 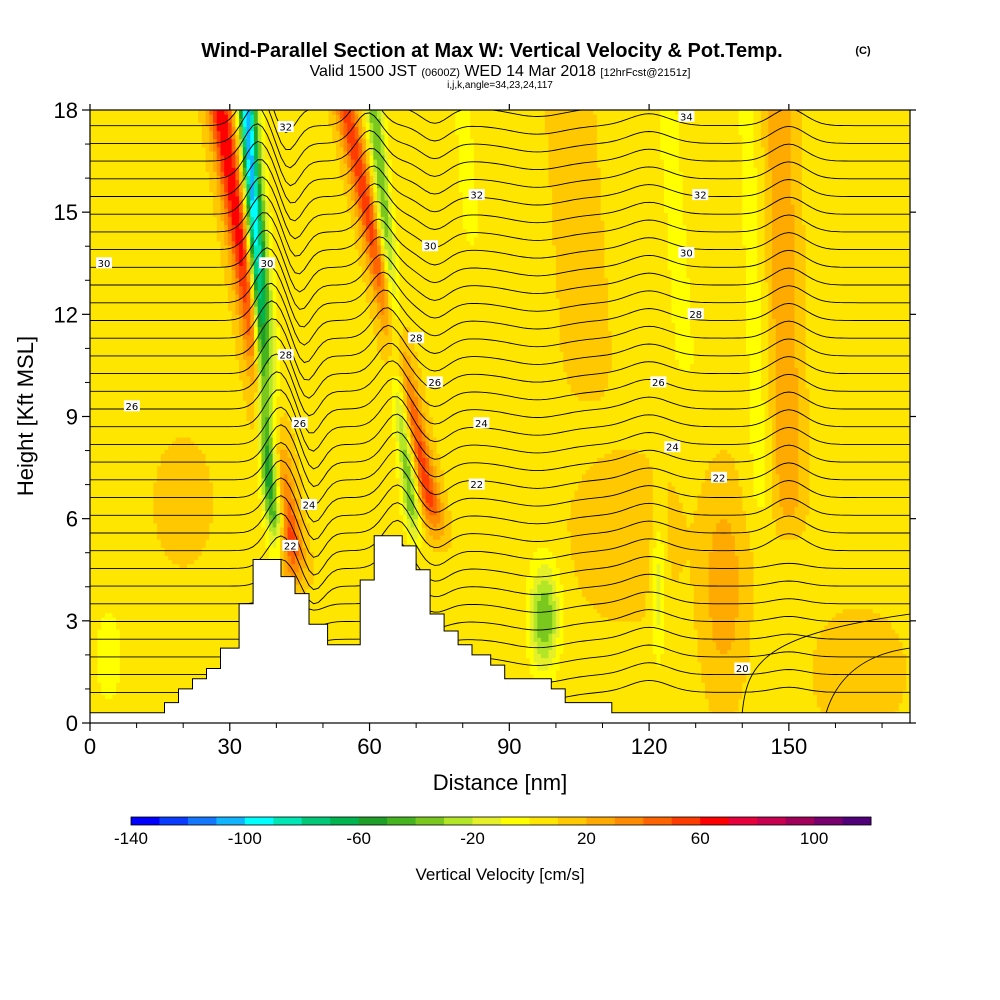 What do you see at coordinates (686, 116) in the screenshot?
I see `theta-label: 34` at bounding box center [686, 116].